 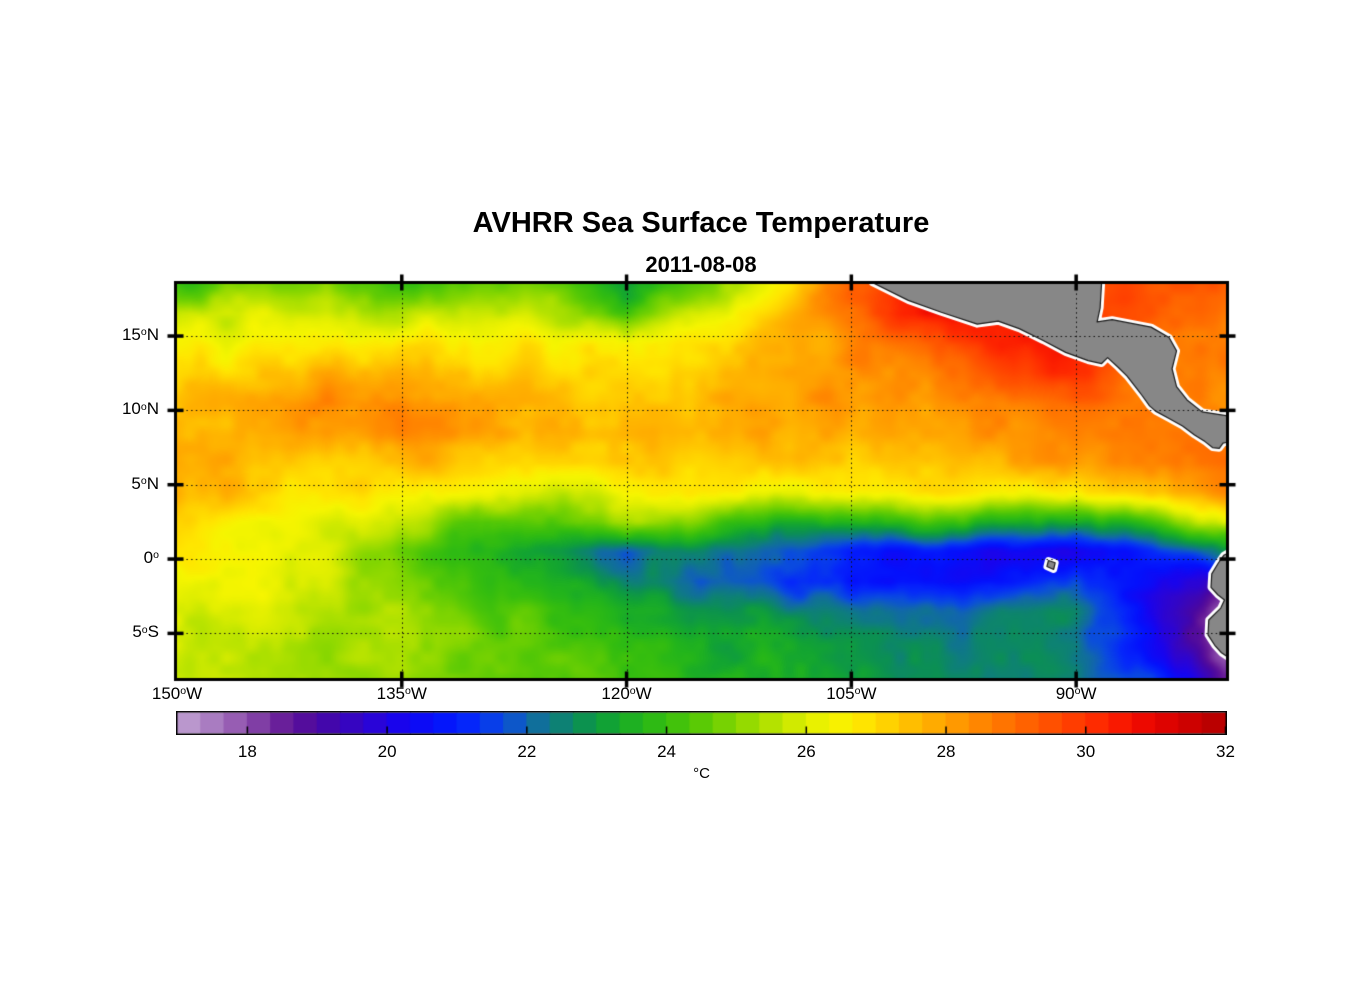 What do you see at coordinates (140, 335) in the screenshot?
I see `y-tick-15n: 15oN` at bounding box center [140, 335].